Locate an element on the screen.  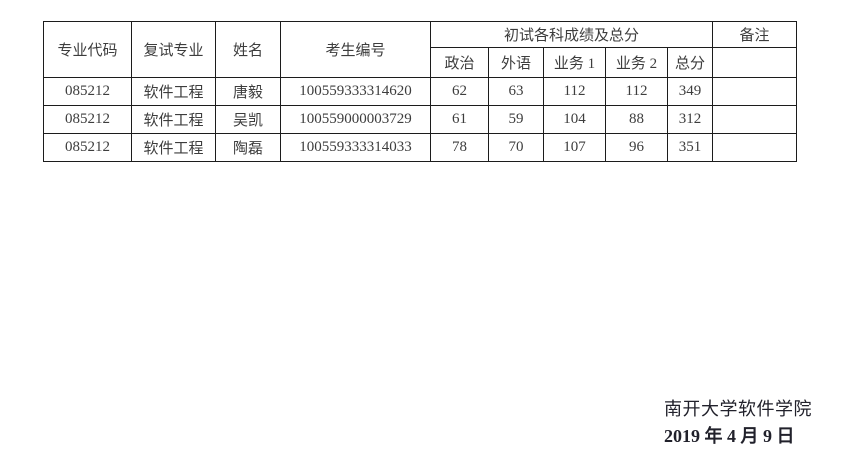
cell-total: 349 is located at coordinates (690, 91).